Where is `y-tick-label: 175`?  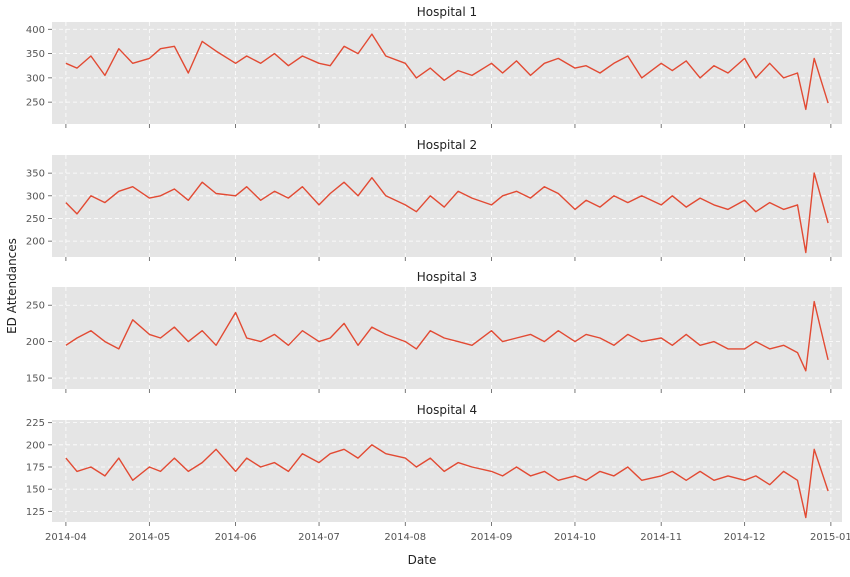 y-tick-label: 175 is located at coordinates (35, 468).